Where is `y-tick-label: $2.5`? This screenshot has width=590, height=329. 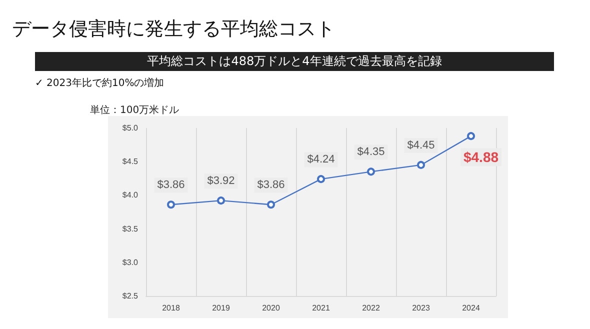
y-tick-label: $2.5 is located at coordinates (130, 296).